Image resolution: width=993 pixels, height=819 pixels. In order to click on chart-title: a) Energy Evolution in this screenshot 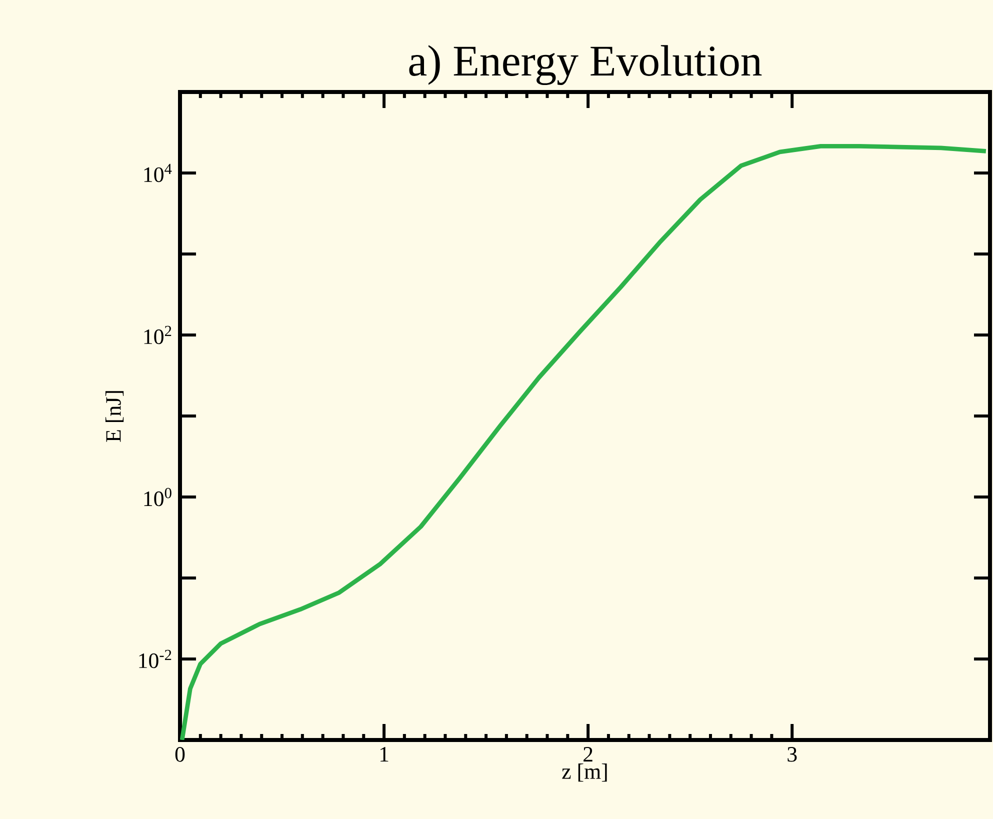, I will do `click(585, 65)`.